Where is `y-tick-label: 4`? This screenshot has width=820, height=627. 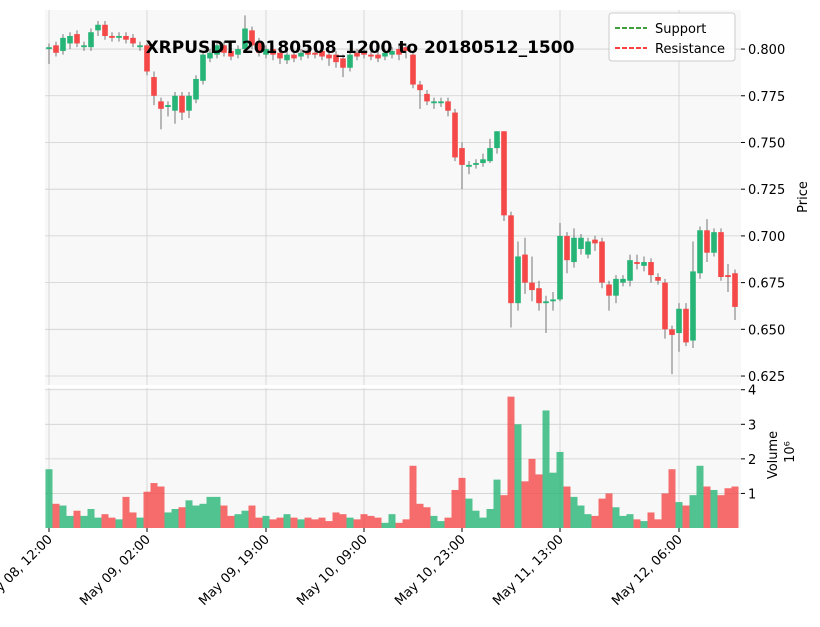 y-tick-label: 4 is located at coordinates (752, 391).